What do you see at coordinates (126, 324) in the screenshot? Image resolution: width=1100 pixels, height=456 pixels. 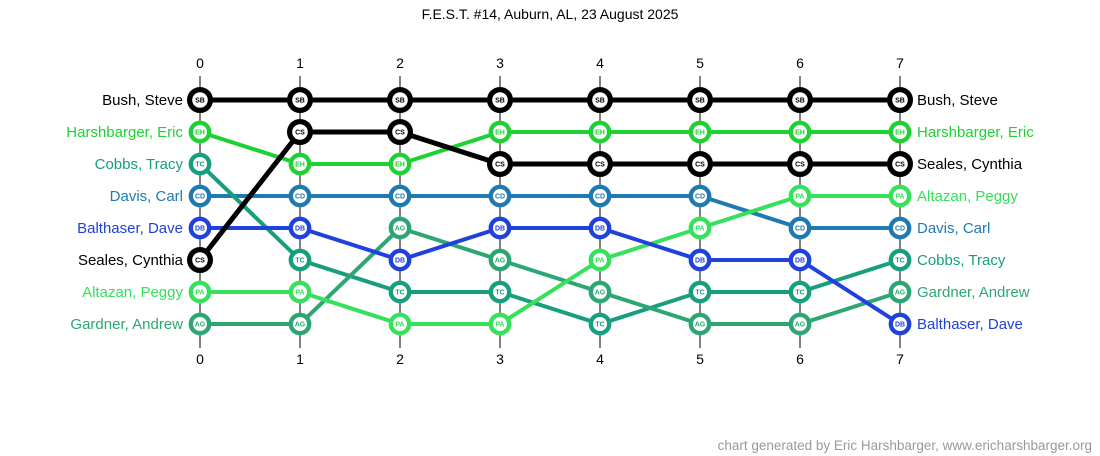 I see `player-label-left-AG: Gardner, Andrew` at bounding box center [126, 324].